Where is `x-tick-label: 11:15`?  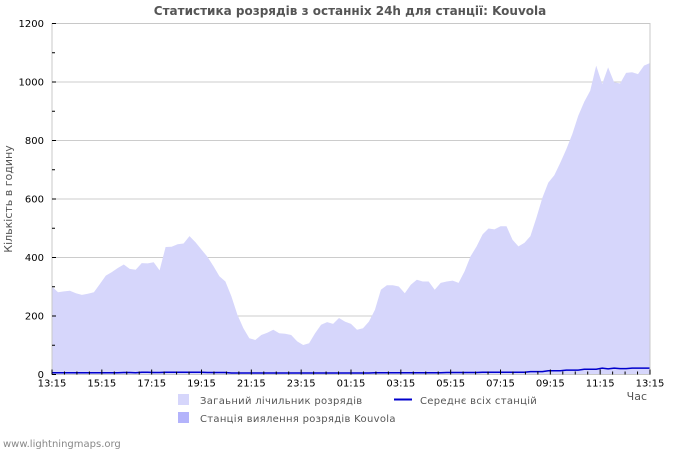 x-tick-label: 11:15 is located at coordinates (600, 384).